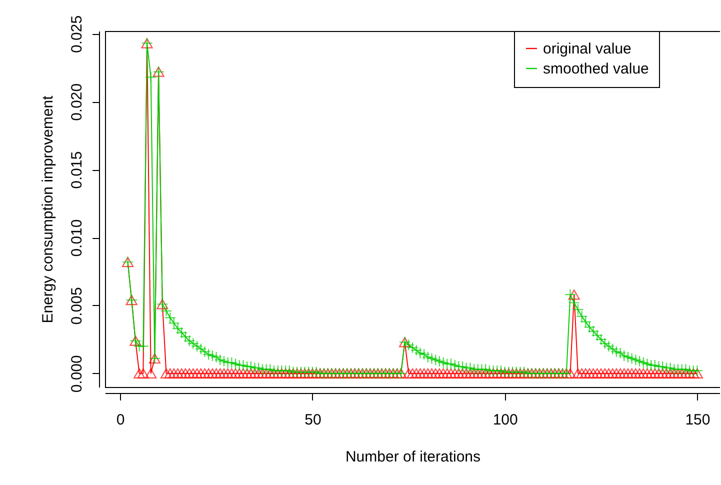  I want to click on x-tick-label: 100, so click(505, 420).